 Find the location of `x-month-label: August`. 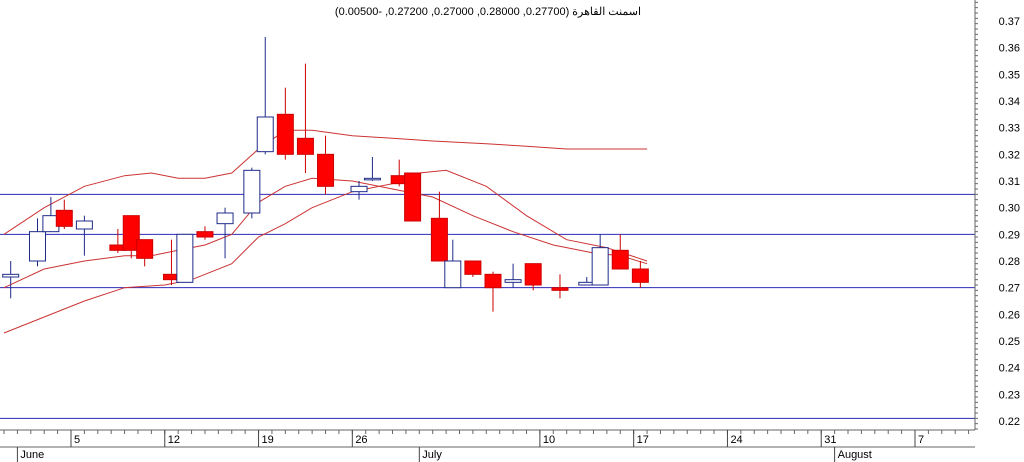

x-month-label: August is located at coordinates (855, 455).